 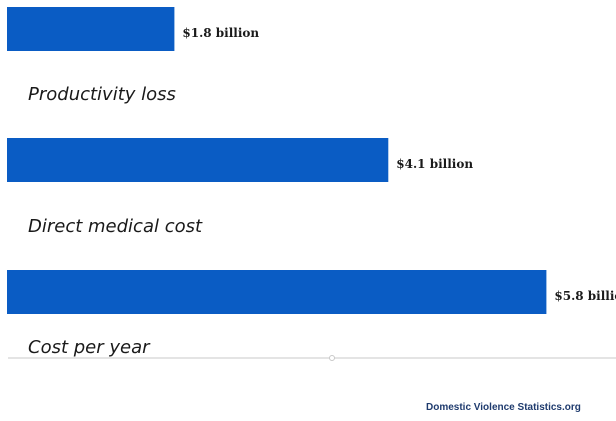 I want to click on category-label-1: Productivity loss, so click(x=102, y=94).